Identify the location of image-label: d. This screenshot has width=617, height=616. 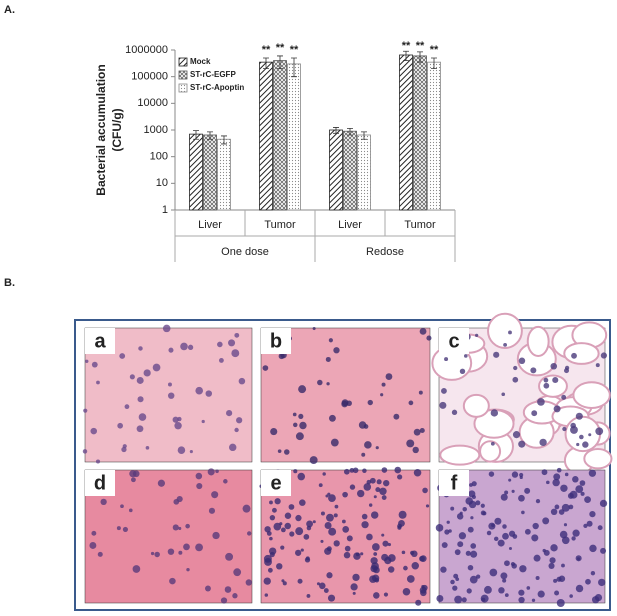
(100, 483).